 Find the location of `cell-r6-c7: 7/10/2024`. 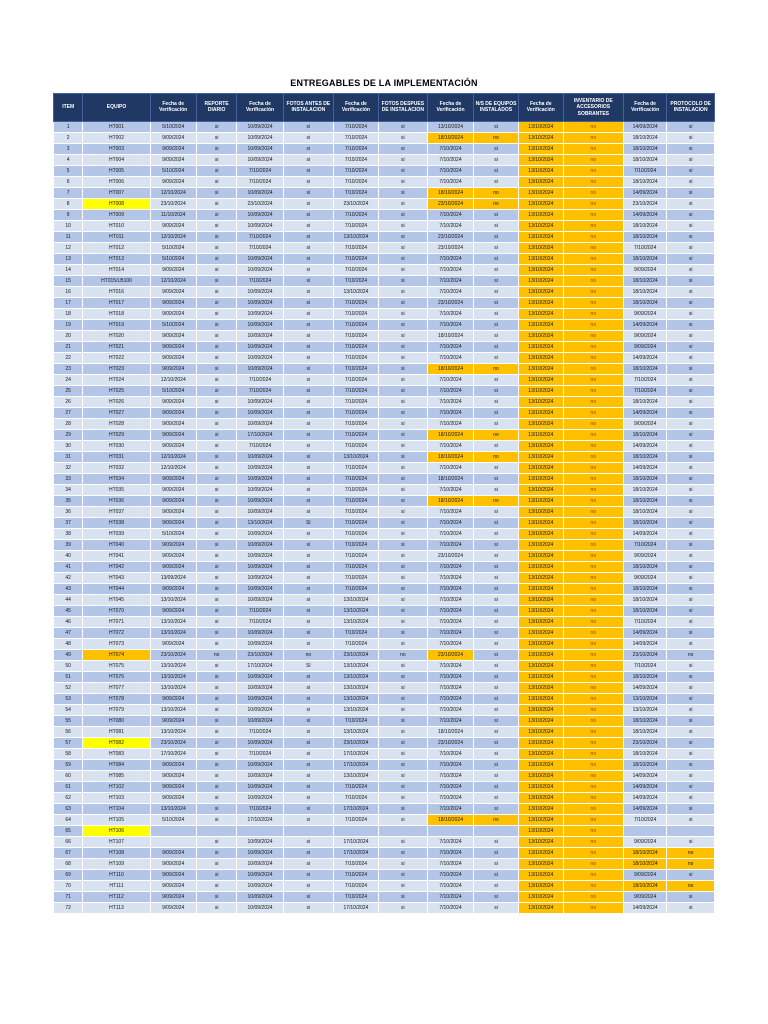

cell-r6-c7: 7/10/2024 is located at coordinates (356, 181).